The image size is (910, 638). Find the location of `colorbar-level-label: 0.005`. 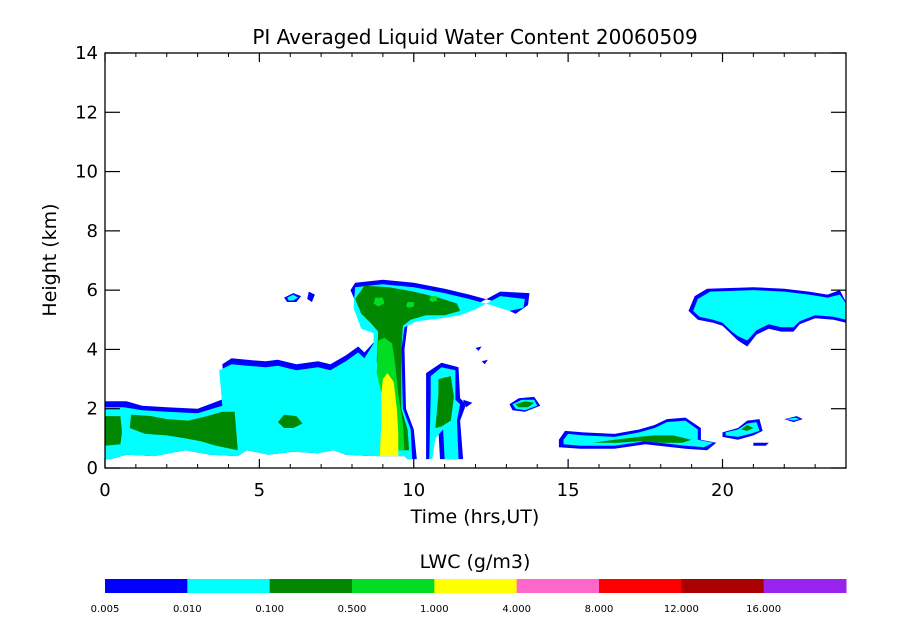

colorbar-level-label: 0.005 is located at coordinates (105, 609).